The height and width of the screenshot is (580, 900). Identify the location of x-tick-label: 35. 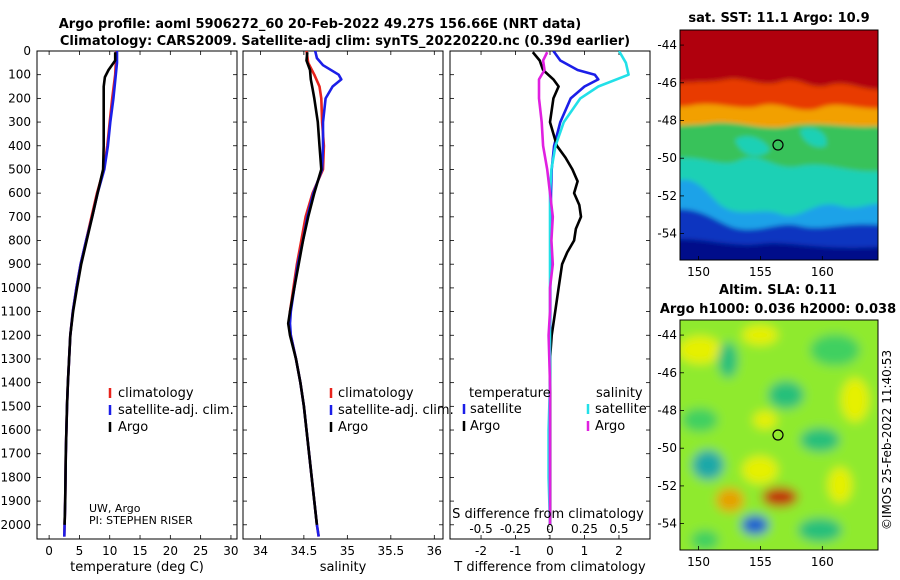
(347, 551).